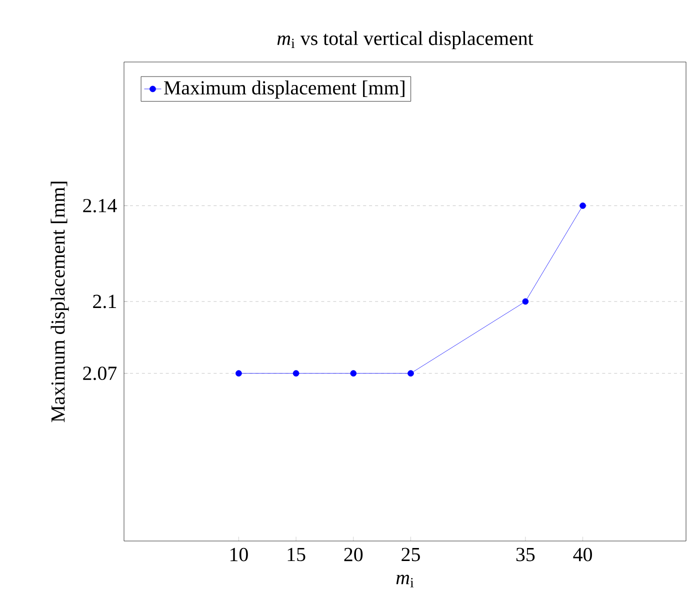 This screenshot has height=608, width=687. I want to click on x-tick-label: 40, so click(582, 555).